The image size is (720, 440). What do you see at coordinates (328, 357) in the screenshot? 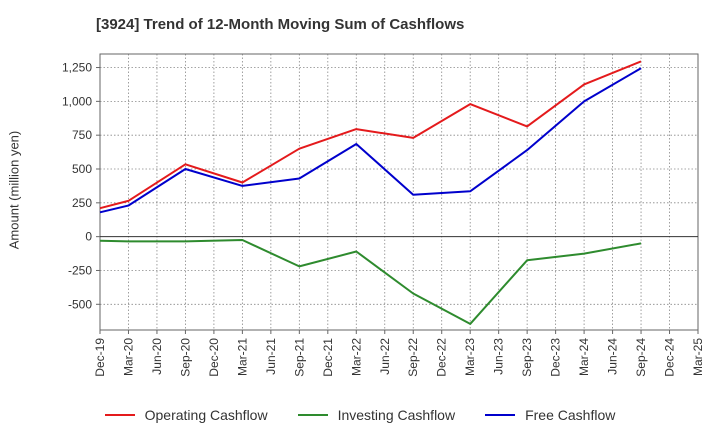
I see `x-tick-label: Dec-21` at bounding box center [328, 357].